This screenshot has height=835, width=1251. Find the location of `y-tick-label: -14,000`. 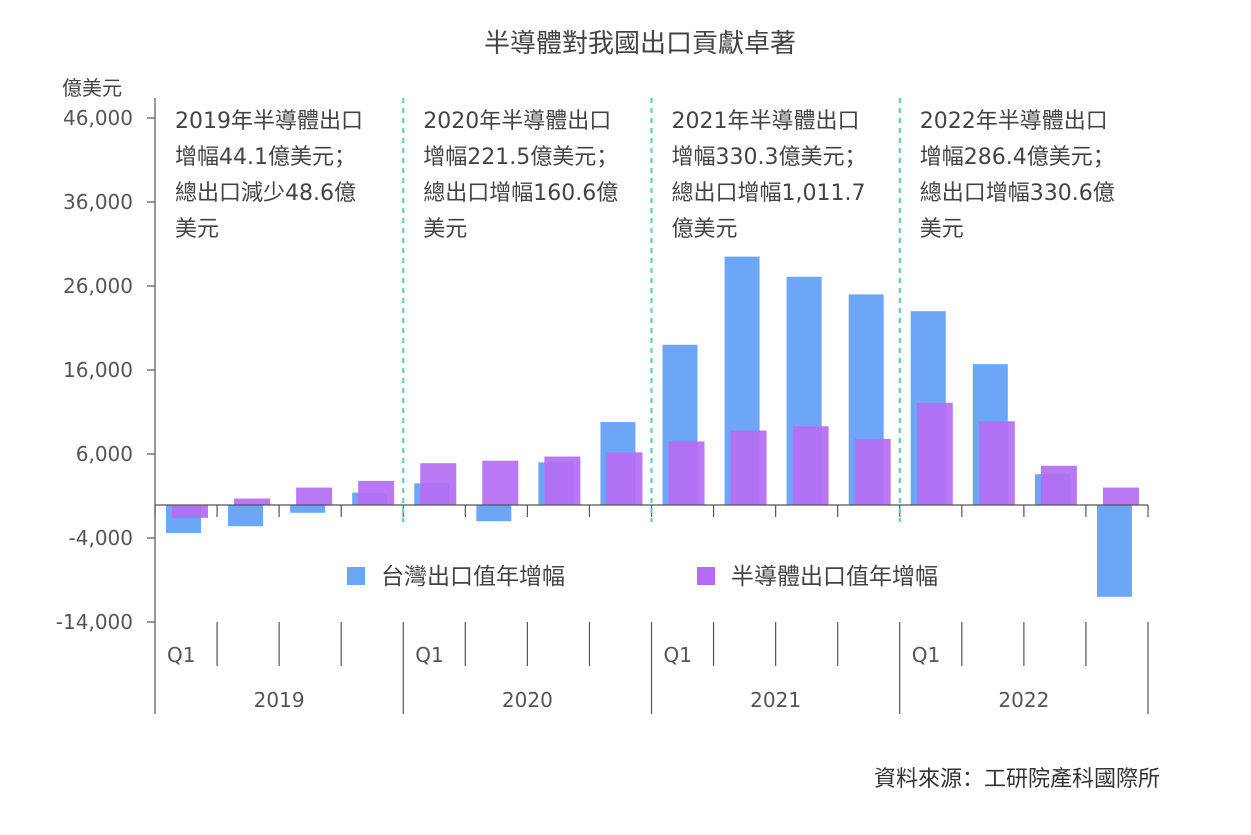

y-tick-label: -14,000 is located at coordinates (94, 622).